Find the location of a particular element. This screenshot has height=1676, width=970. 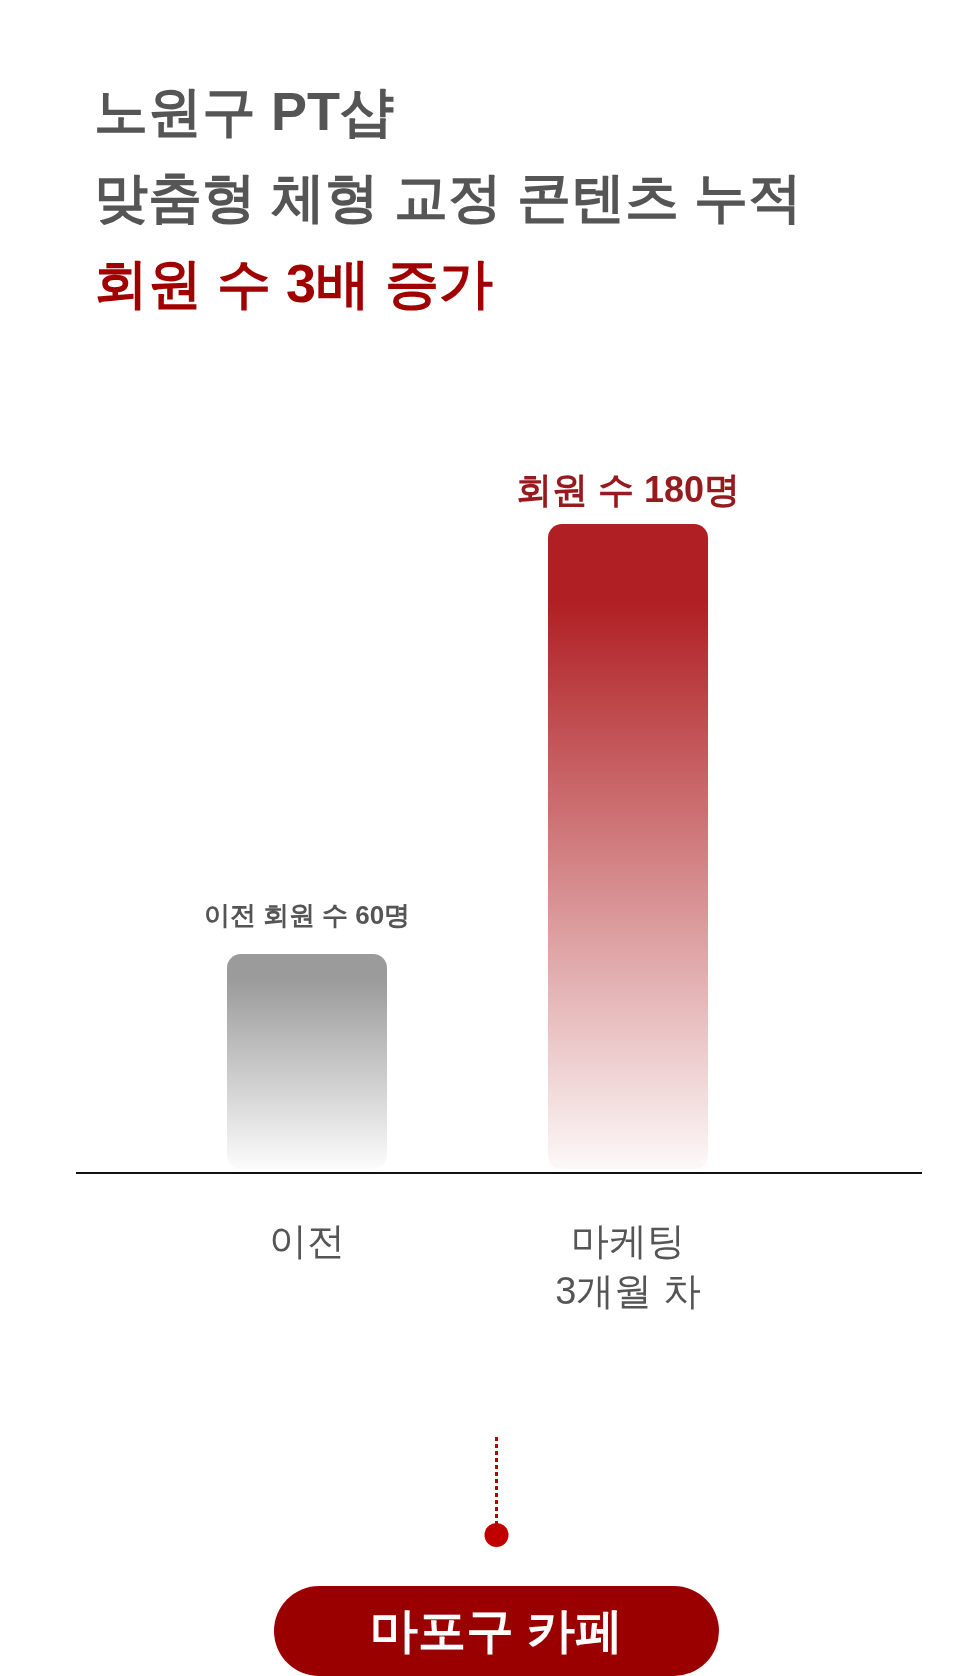

subtitle: 회원 수 3배 증가 is located at coordinates (294, 283).